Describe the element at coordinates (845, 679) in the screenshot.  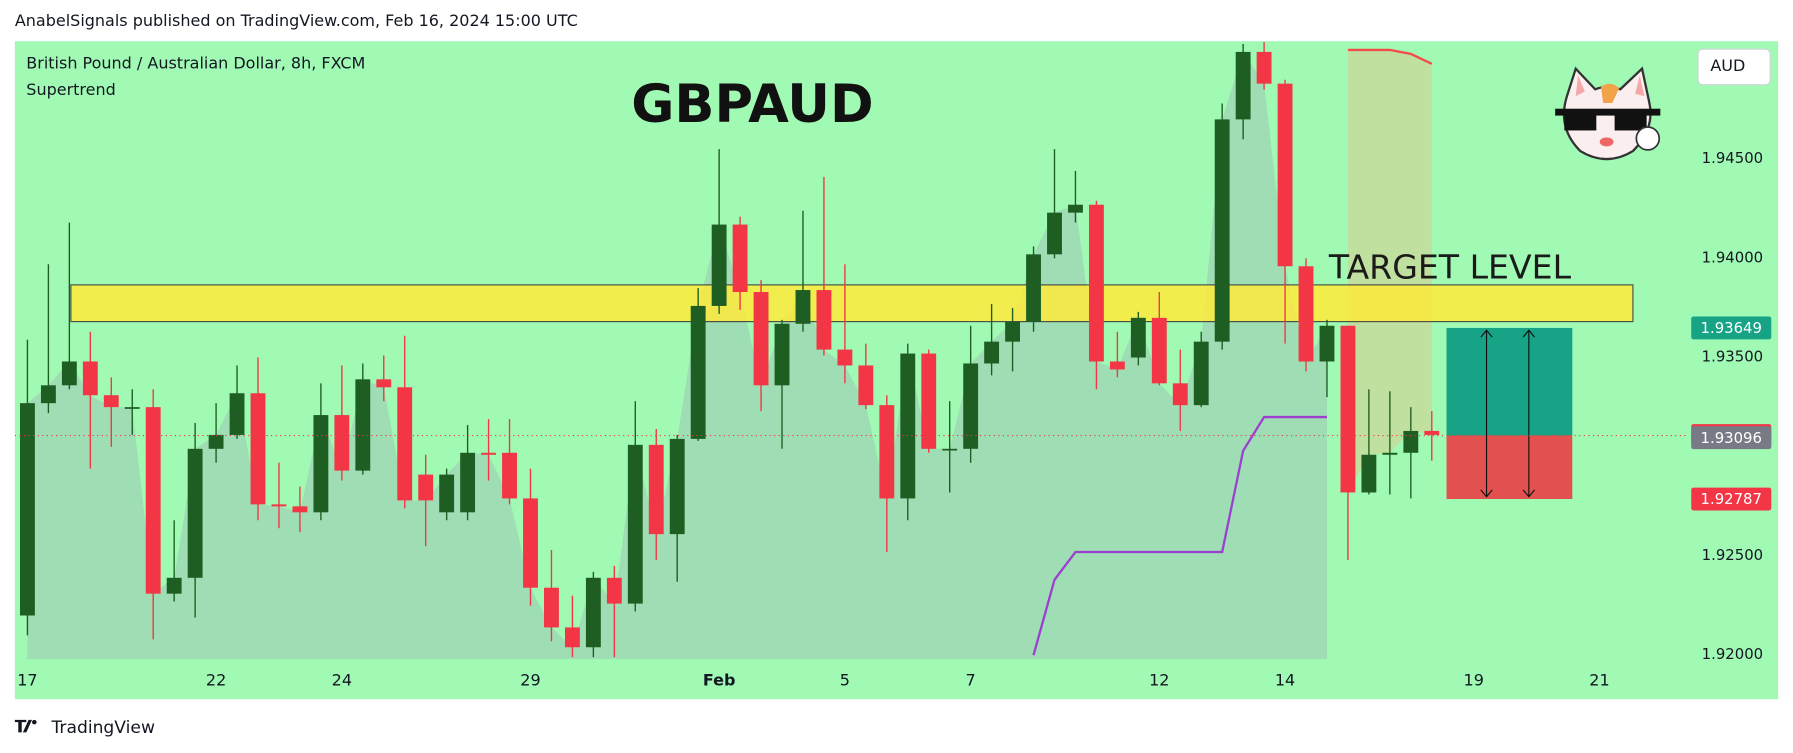
I see `x-tick-label: 5` at that location.